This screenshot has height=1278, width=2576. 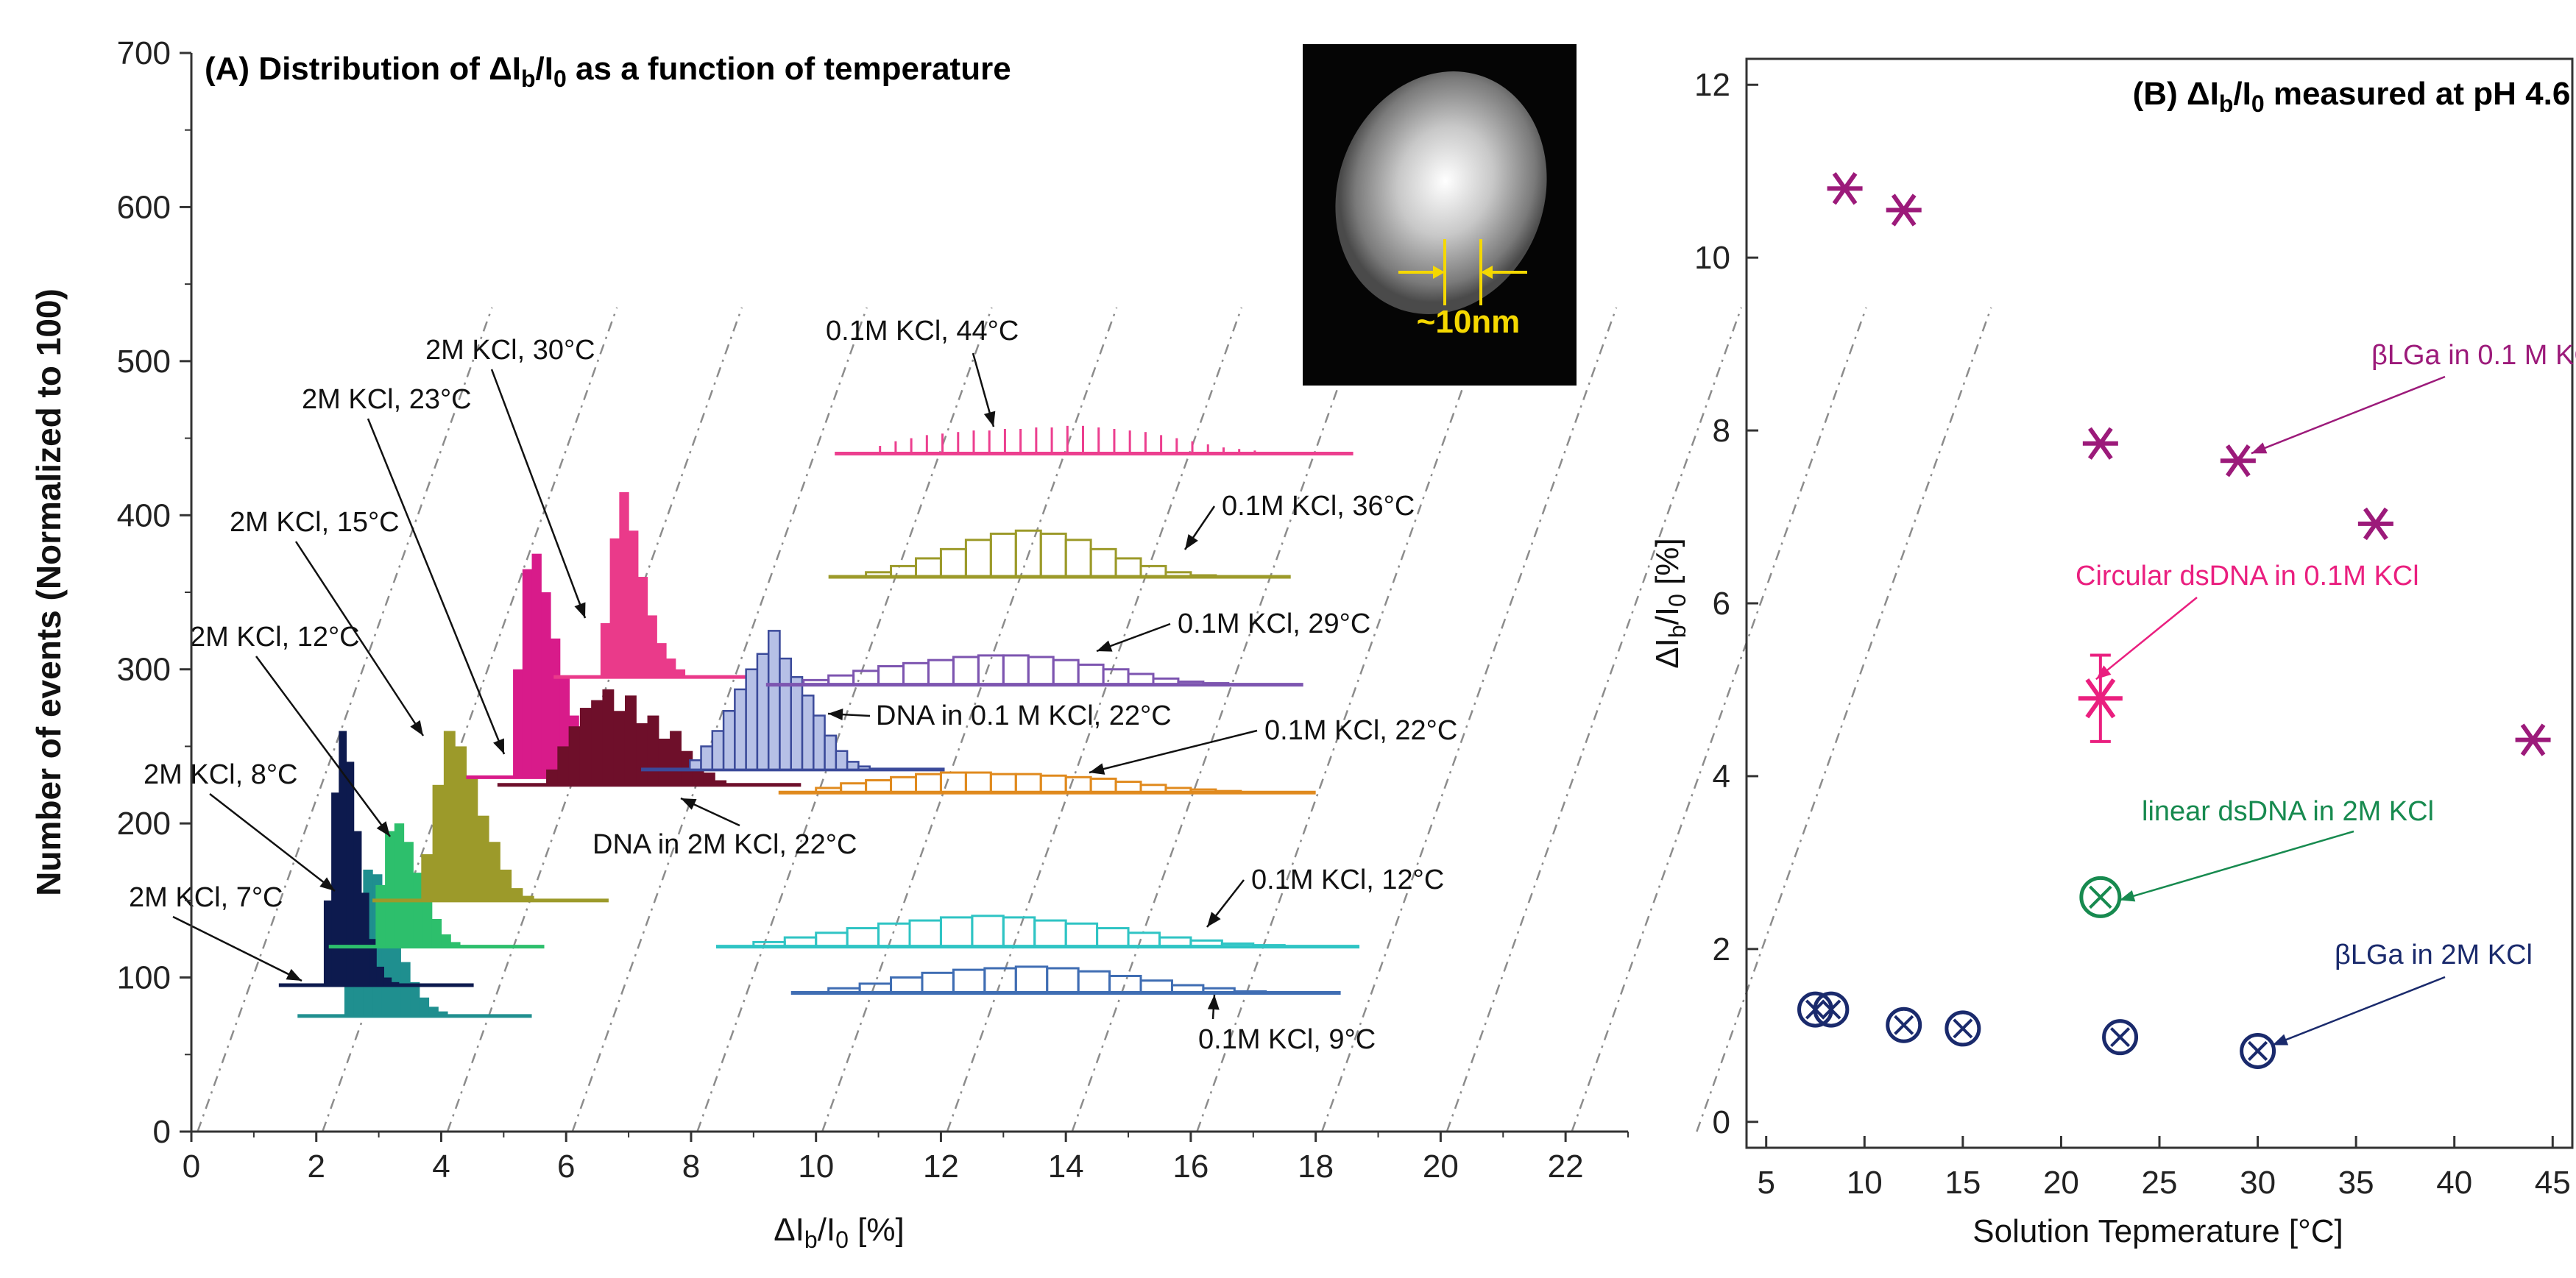 What do you see at coordinates (941, 1167) in the screenshot?
I see `a-x-tick-label: 12` at bounding box center [941, 1167].